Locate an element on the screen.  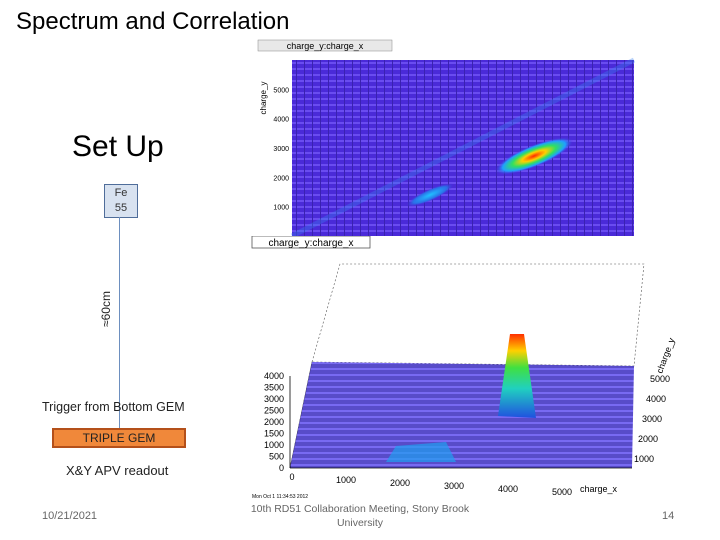
plot3d-ztick-label: 3500 is located at coordinates (274, 388).